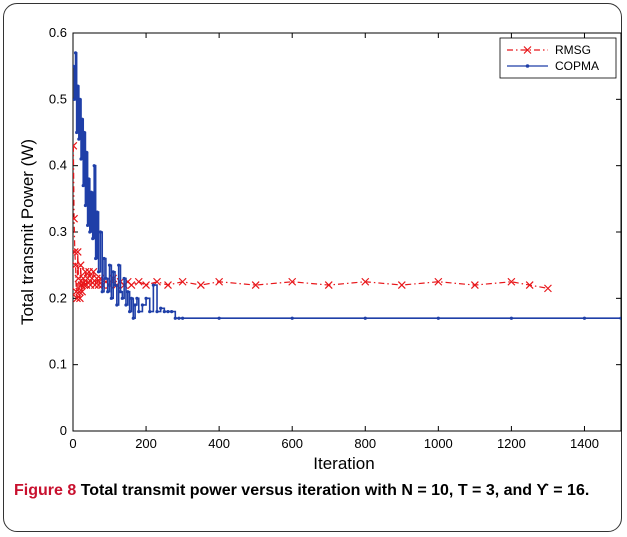 This screenshot has width=627, height=537. I want to click on x-tick-label: 1400, so click(584, 443).